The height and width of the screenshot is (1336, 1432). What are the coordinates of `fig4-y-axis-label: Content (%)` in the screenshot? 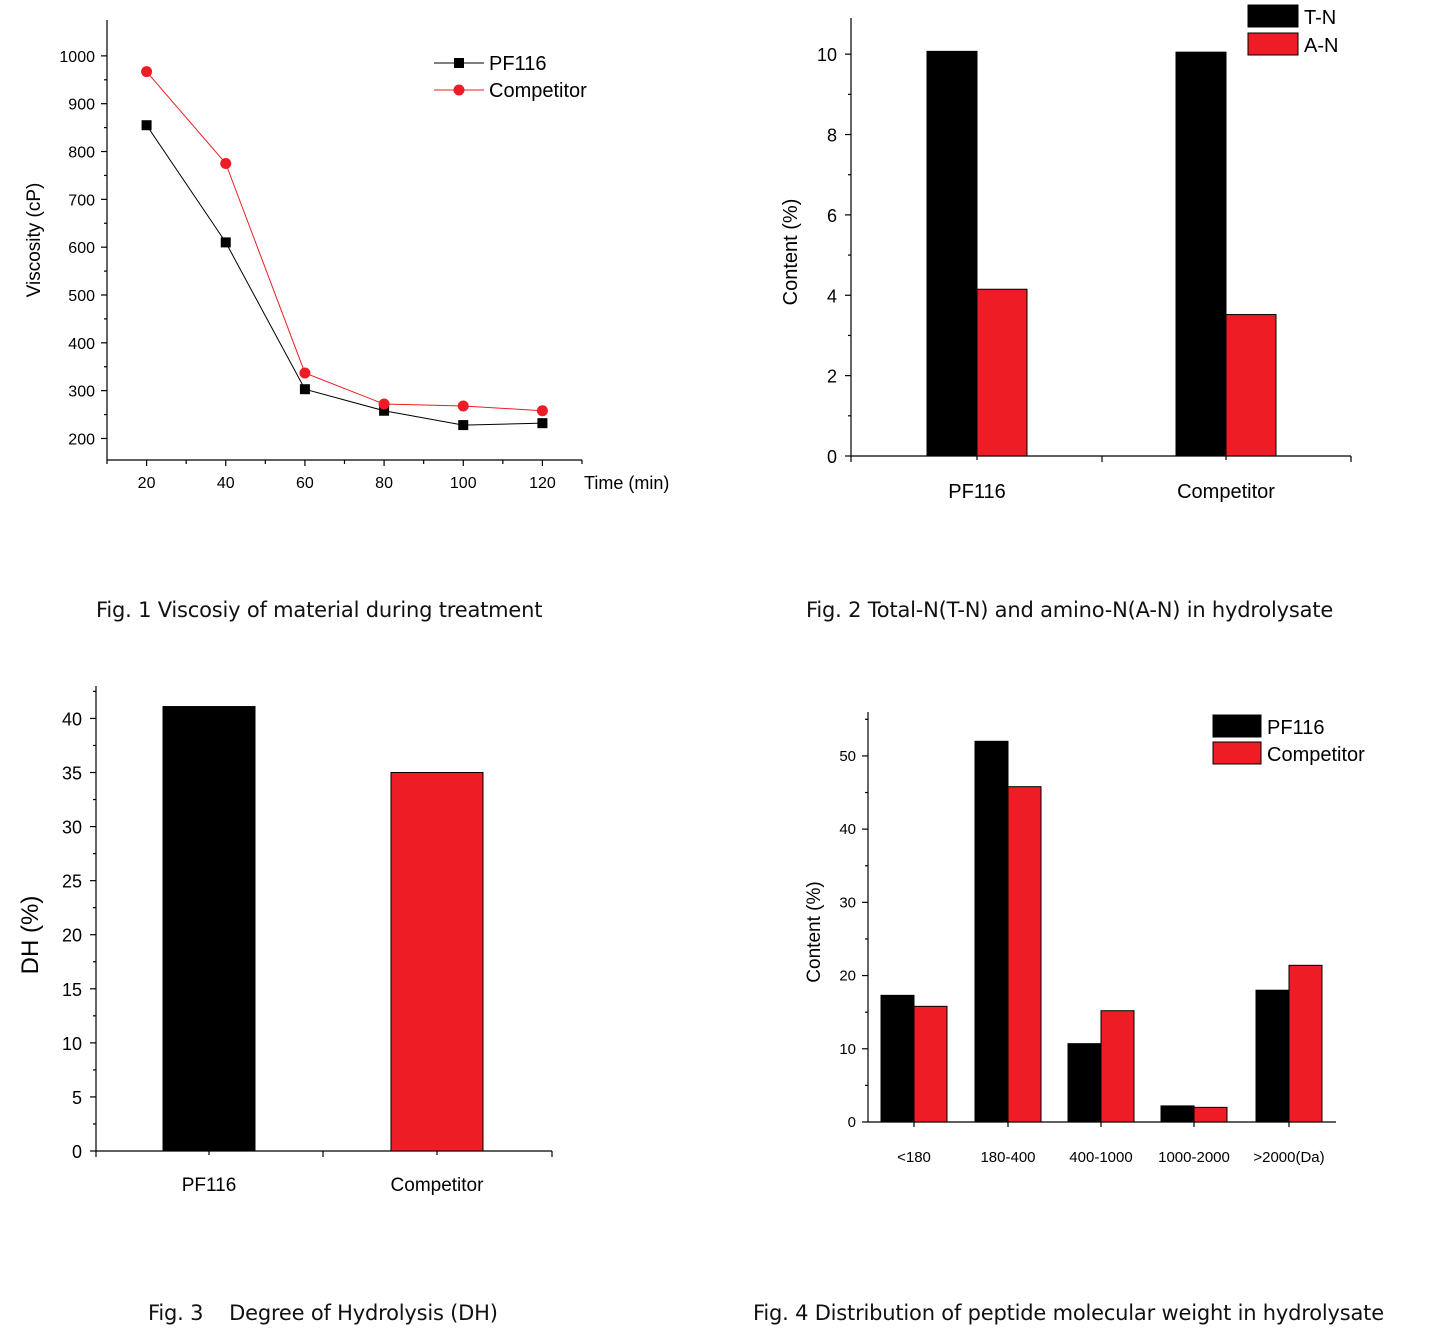 It's located at (814, 931).